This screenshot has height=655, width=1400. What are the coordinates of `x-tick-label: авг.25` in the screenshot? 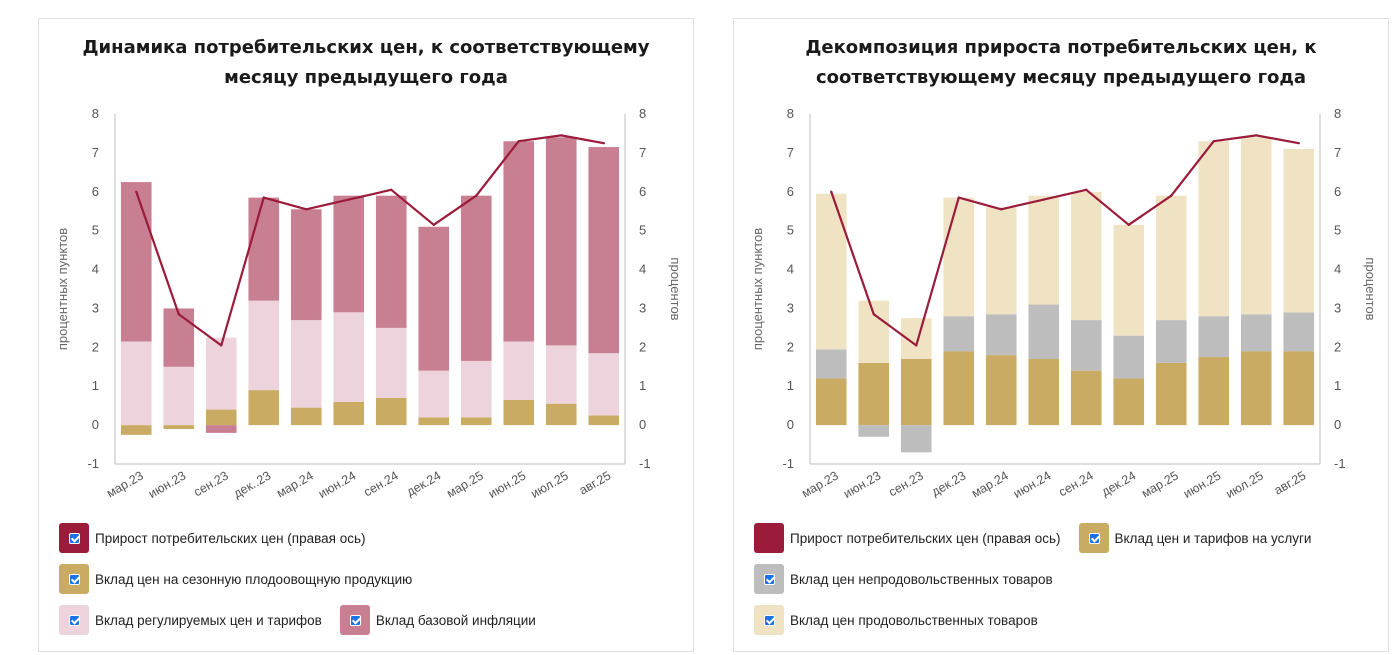 It's located at (595, 482).